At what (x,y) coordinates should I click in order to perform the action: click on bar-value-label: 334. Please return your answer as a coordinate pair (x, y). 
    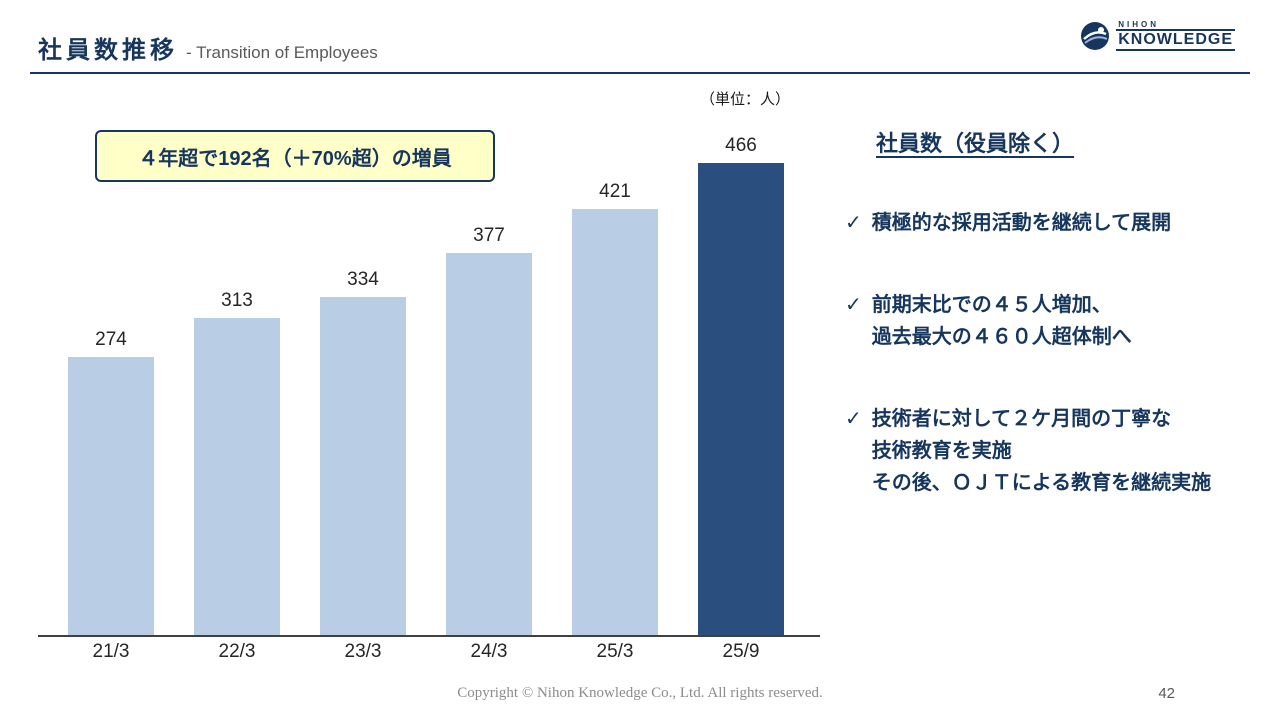
    Looking at the image, I should click on (363, 279).